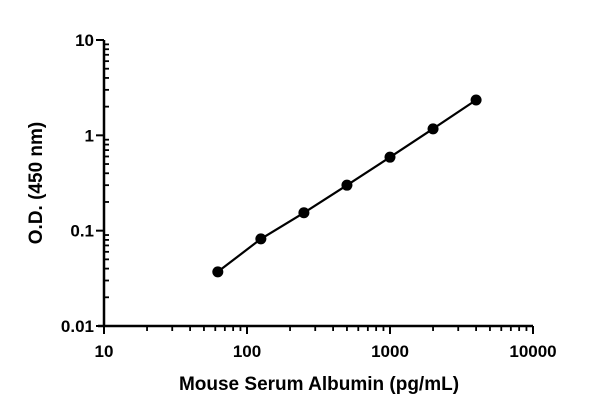 The height and width of the screenshot is (415, 600). I want to click on x-axis-title: Mouse Serum Albumin (pg/mL), so click(319, 384).